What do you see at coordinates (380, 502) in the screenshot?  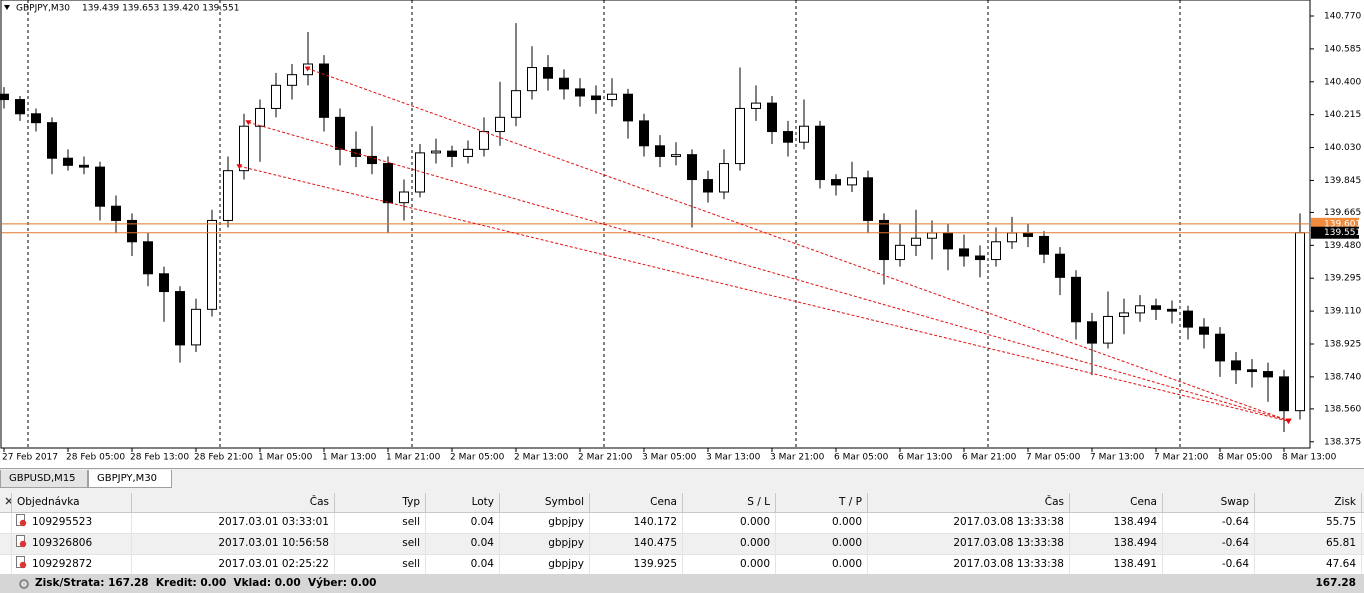 I see `column-header: Typ` at bounding box center [380, 502].